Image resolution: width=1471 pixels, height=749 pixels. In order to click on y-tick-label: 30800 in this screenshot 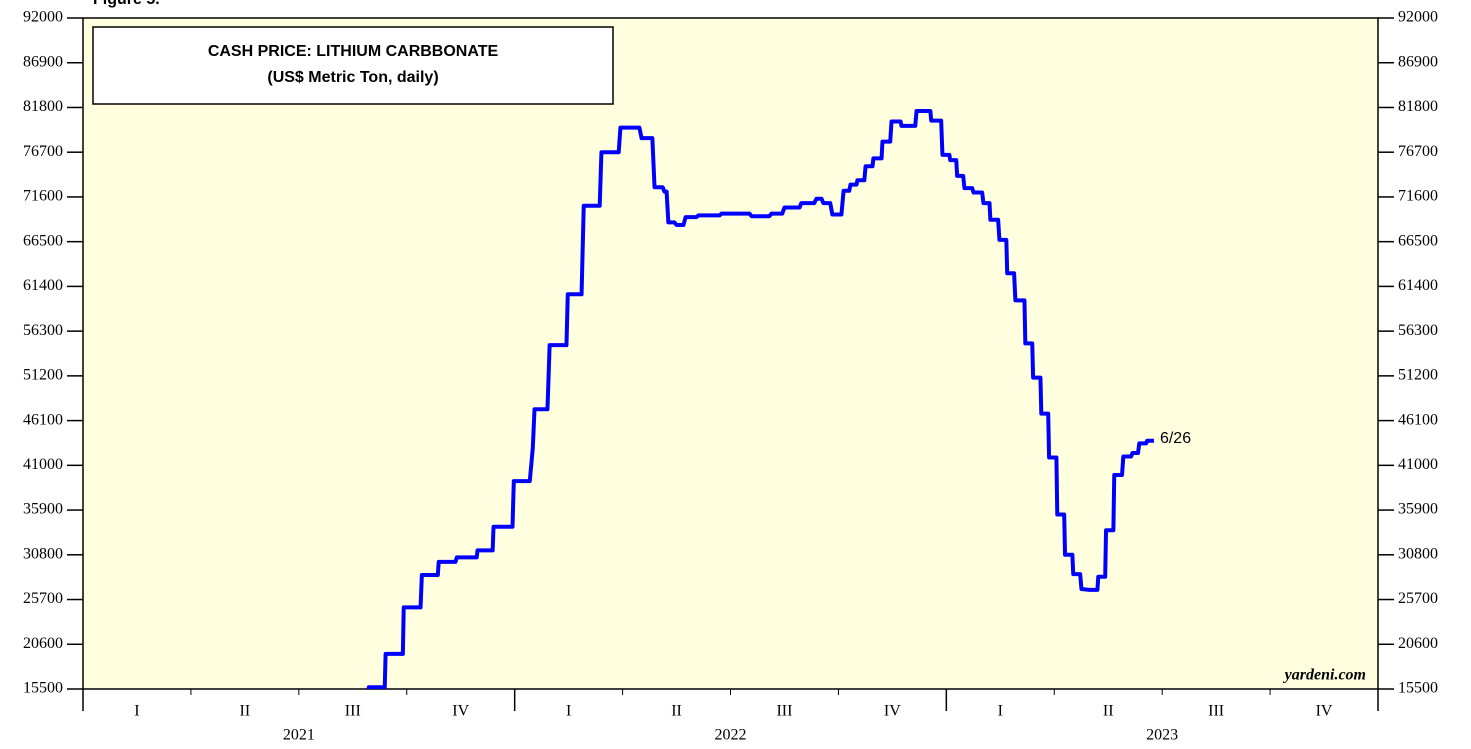, I will do `click(43, 553)`.